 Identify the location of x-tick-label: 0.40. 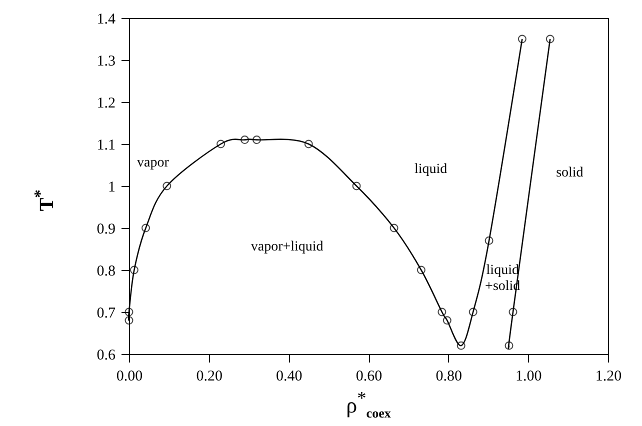
(289, 376).